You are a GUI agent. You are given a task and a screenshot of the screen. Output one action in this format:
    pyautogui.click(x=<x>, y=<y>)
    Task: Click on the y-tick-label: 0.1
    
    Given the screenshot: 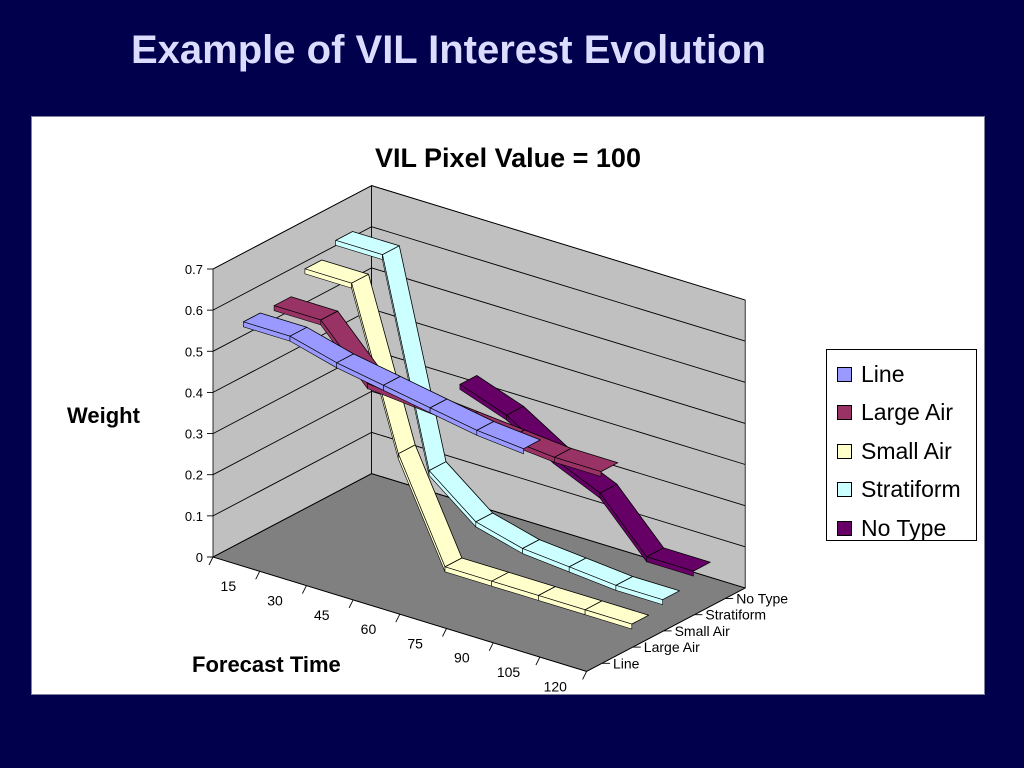 What is the action you would take?
    pyautogui.click(x=194, y=516)
    